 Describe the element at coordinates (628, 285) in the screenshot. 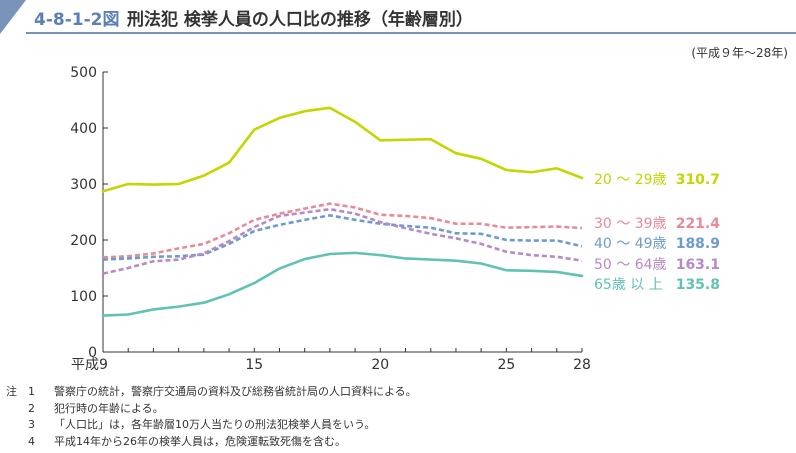

I see `series-label-5: 65歳 以 上` at that location.